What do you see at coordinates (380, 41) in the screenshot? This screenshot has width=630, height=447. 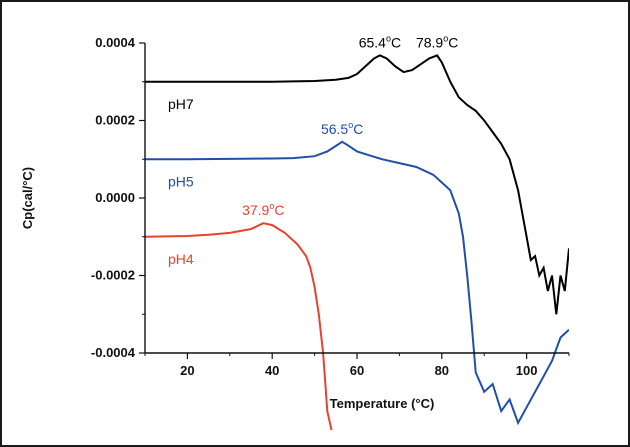 I see `peak-annotation: 65.4oC` at bounding box center [380, 41].